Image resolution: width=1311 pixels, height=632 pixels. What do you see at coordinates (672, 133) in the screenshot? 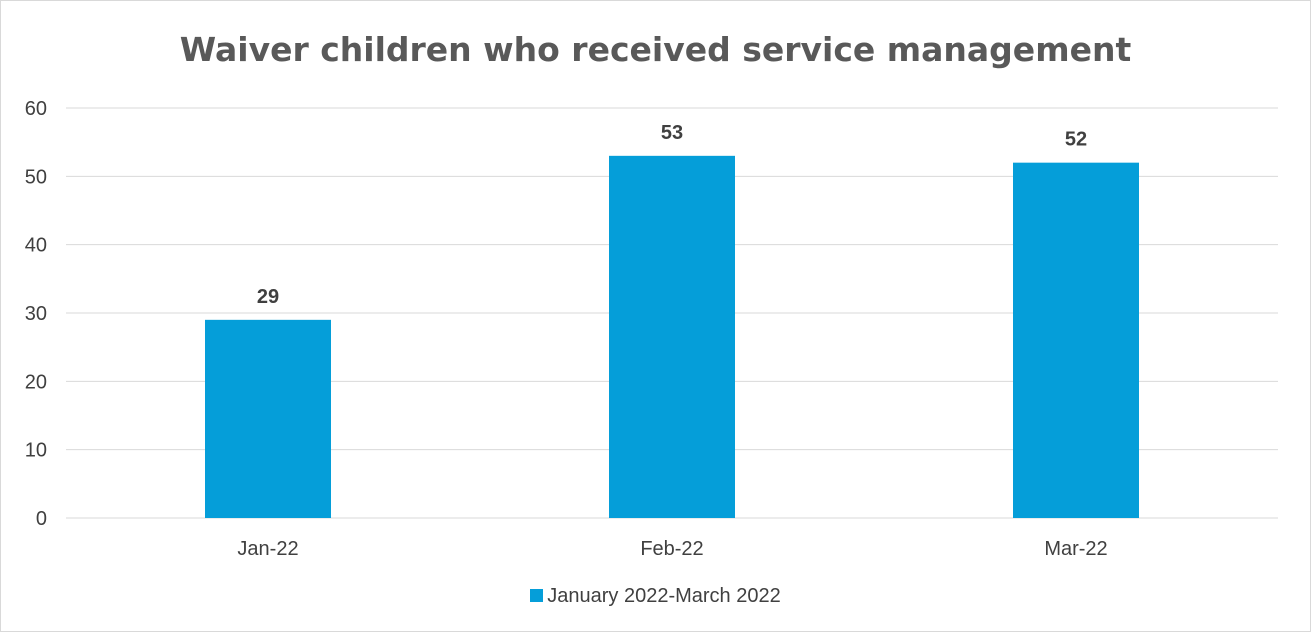
I see `data-label: 53` at bounding box center [672, 133].